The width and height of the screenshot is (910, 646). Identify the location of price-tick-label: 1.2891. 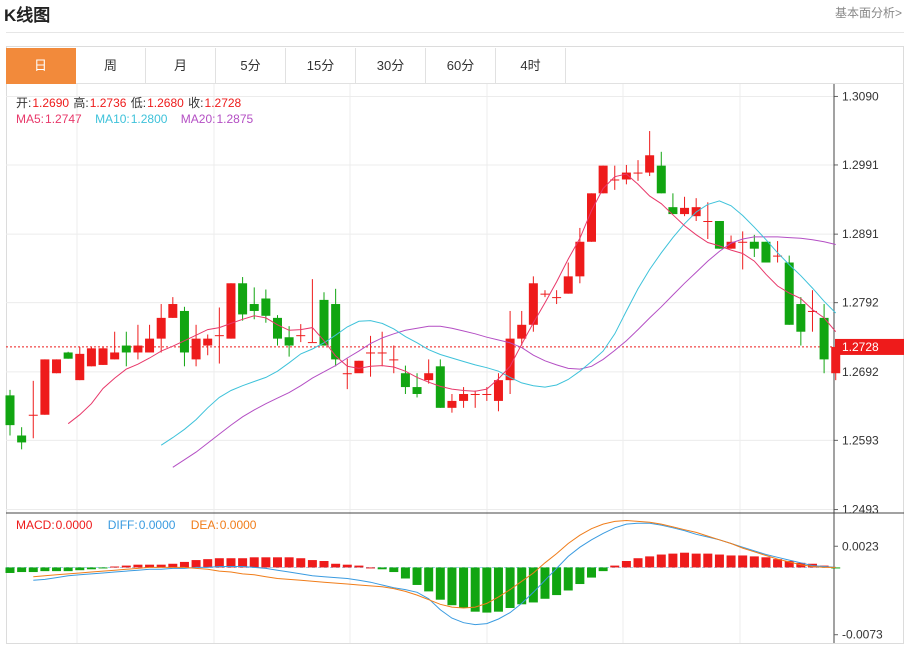
(860, 234).